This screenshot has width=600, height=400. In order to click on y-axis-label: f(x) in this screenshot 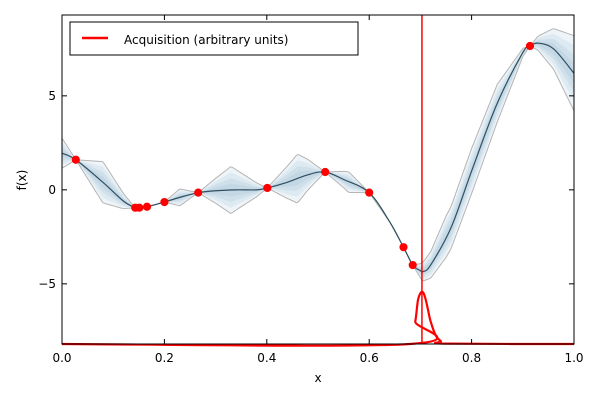, I will do `click(22, 180)`.